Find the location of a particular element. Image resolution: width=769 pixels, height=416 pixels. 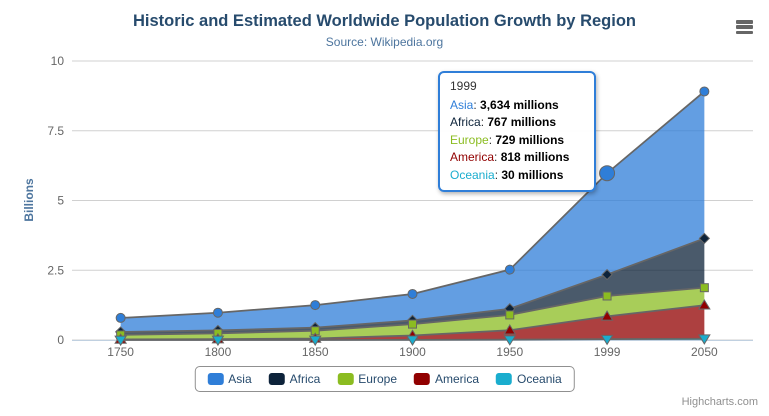

legend-item-europe: Europe is located at coordinates (367, 379).